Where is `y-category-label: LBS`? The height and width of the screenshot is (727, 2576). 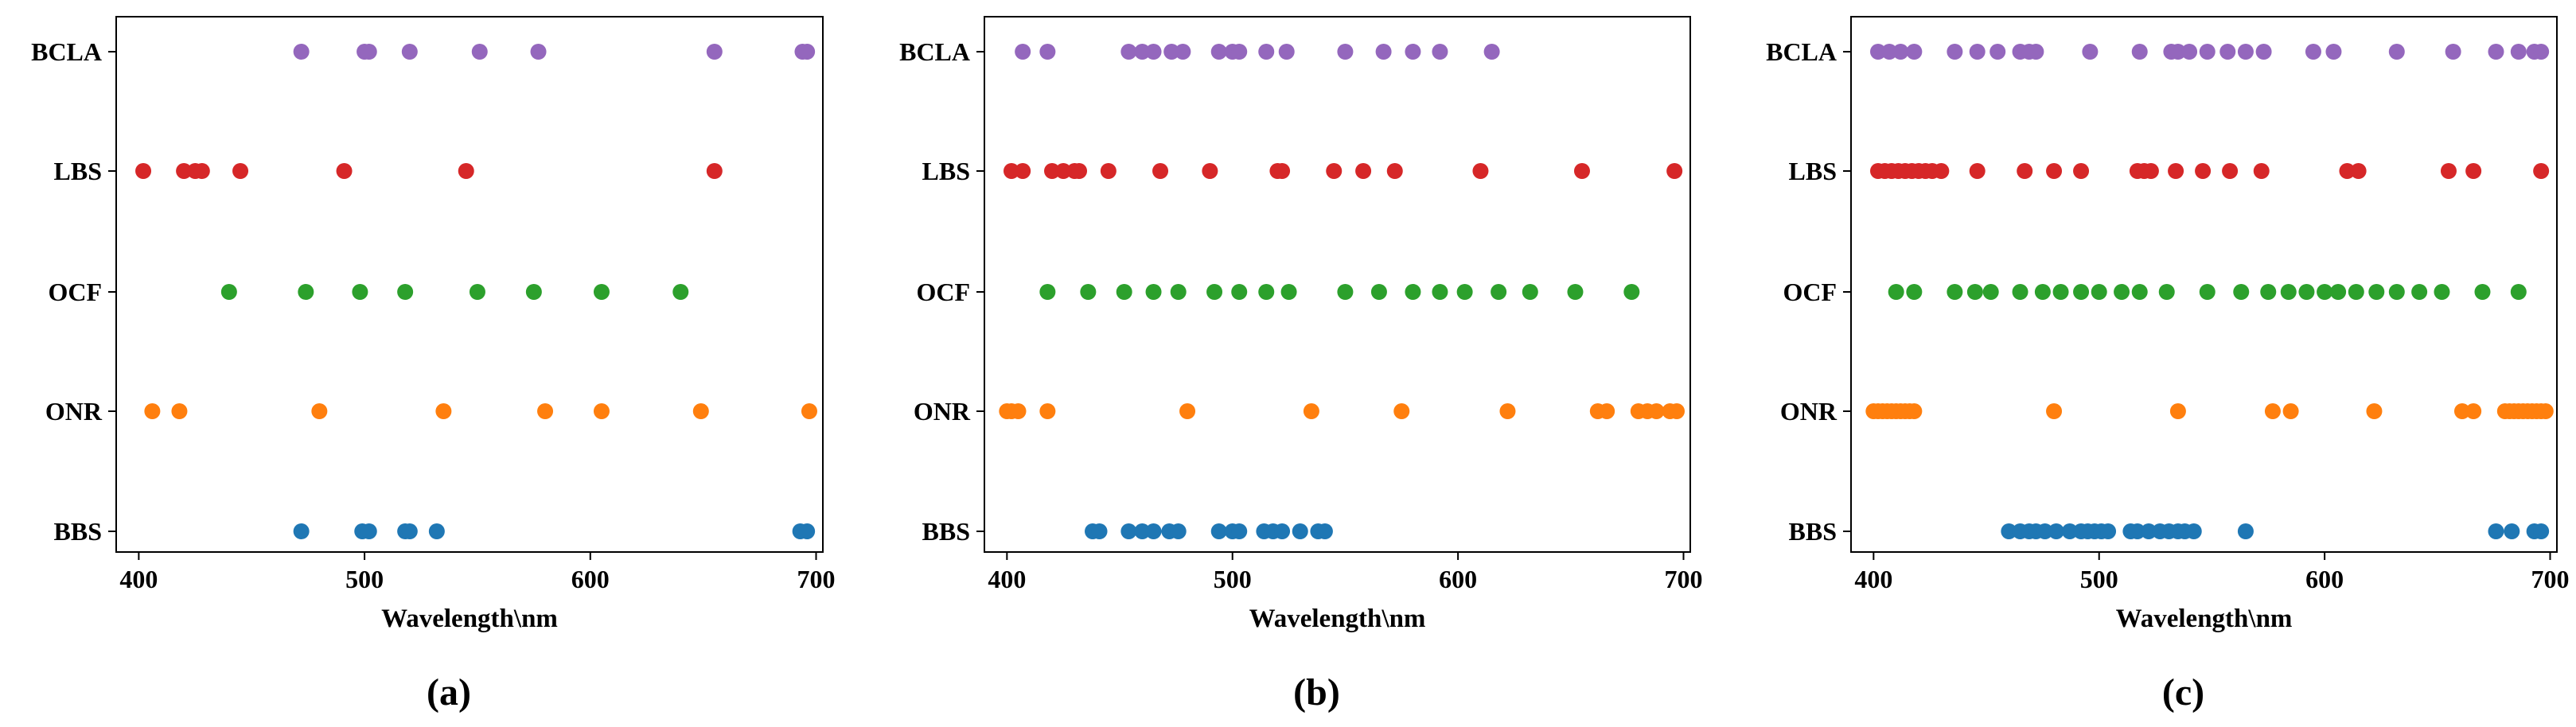 y-category-label: LBS is located at coordinates (78, 171).